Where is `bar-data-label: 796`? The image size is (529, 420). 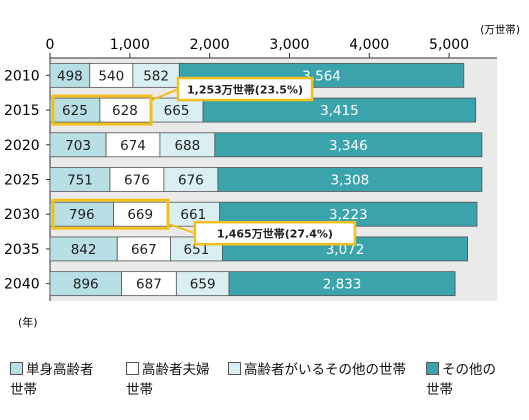 bar-data-label: 796 is located at coordinates (82, 215).